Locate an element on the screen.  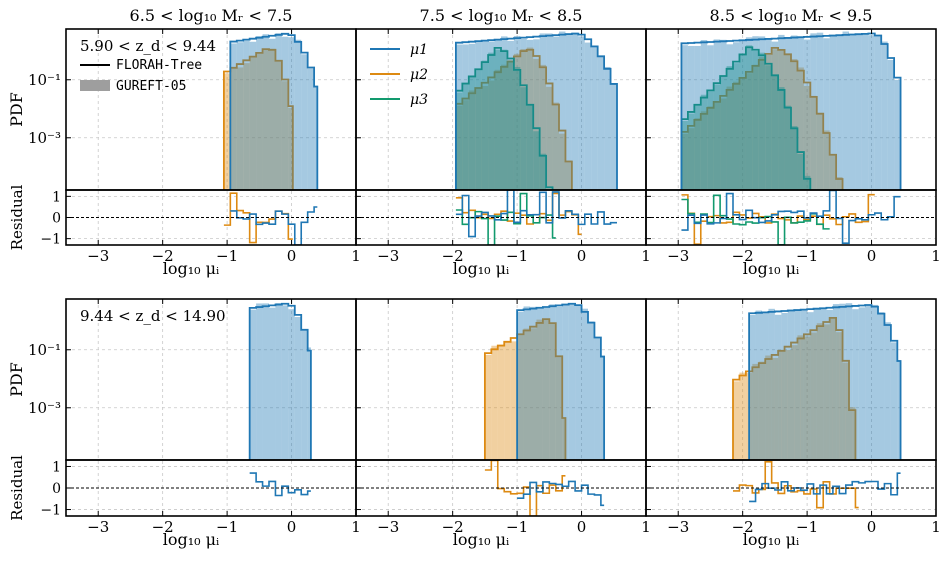
column-title: 7.5 < log₁₀ Mᵣ < 8.5 is located at coordinates (501, 15).